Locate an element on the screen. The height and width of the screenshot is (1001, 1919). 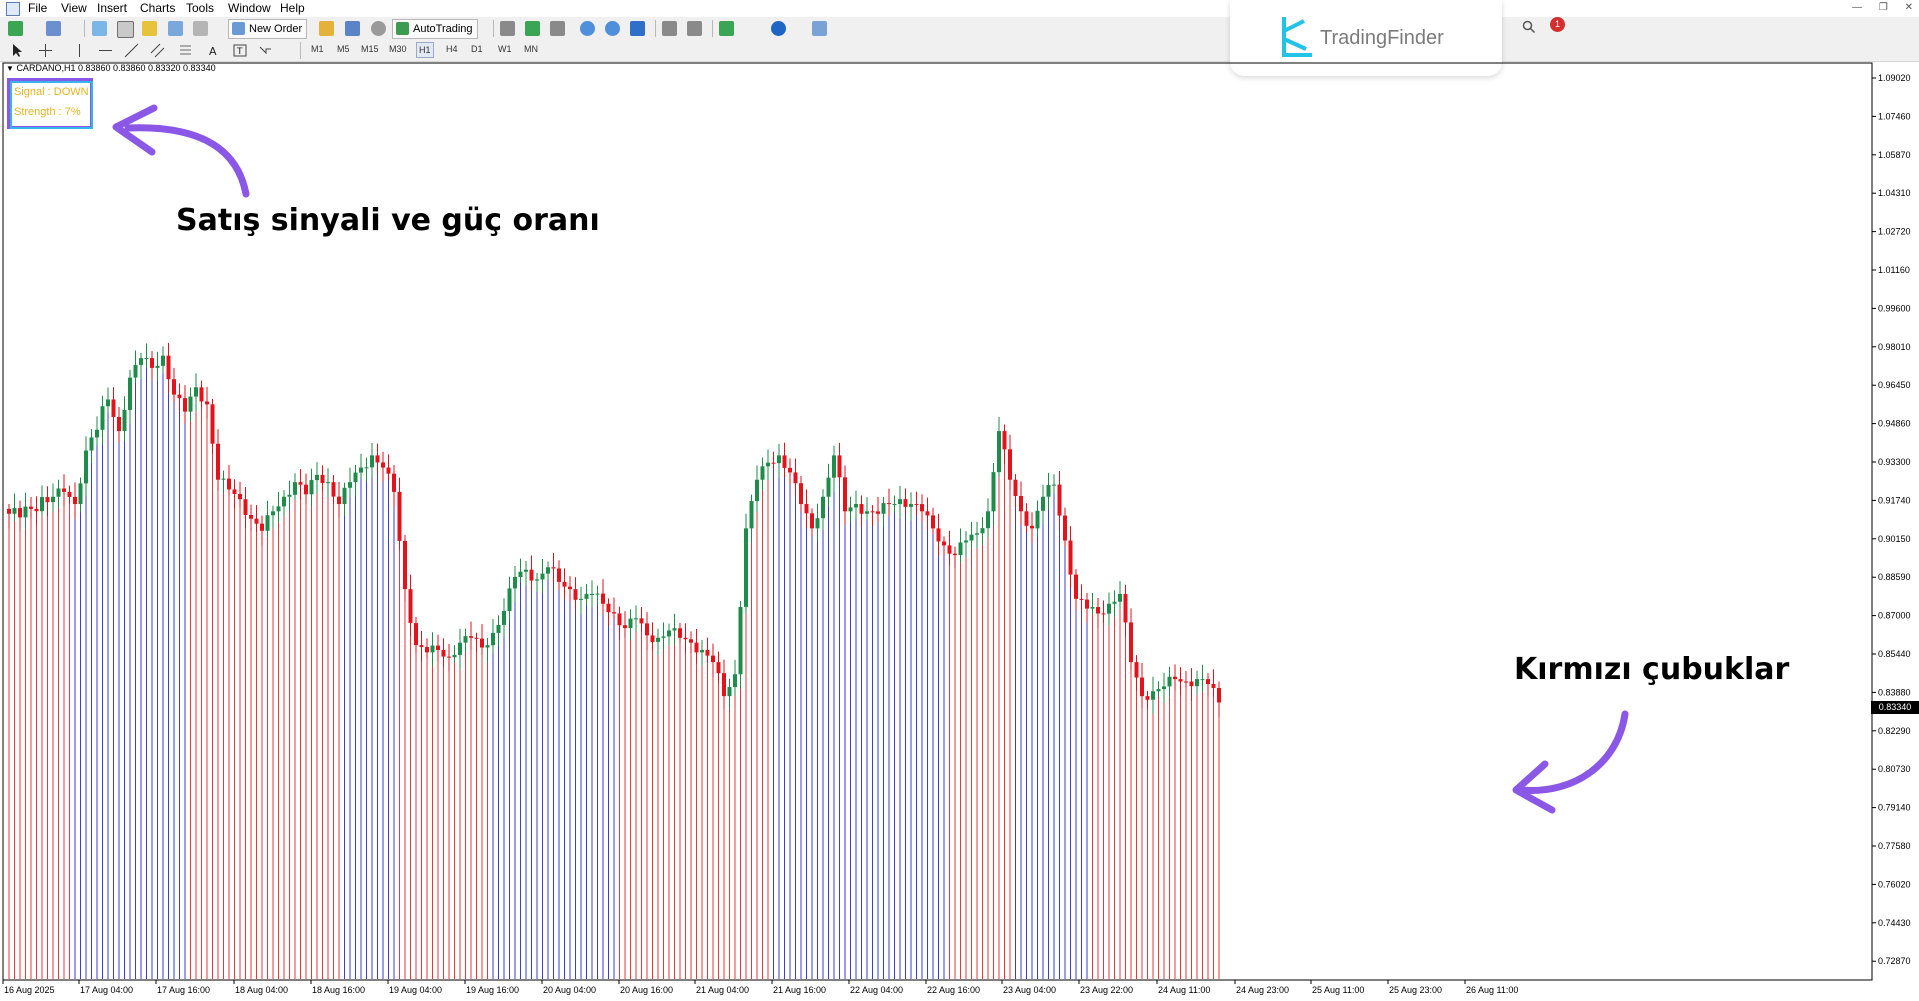
bar-chart-icon is located at coordinates (507, 28).